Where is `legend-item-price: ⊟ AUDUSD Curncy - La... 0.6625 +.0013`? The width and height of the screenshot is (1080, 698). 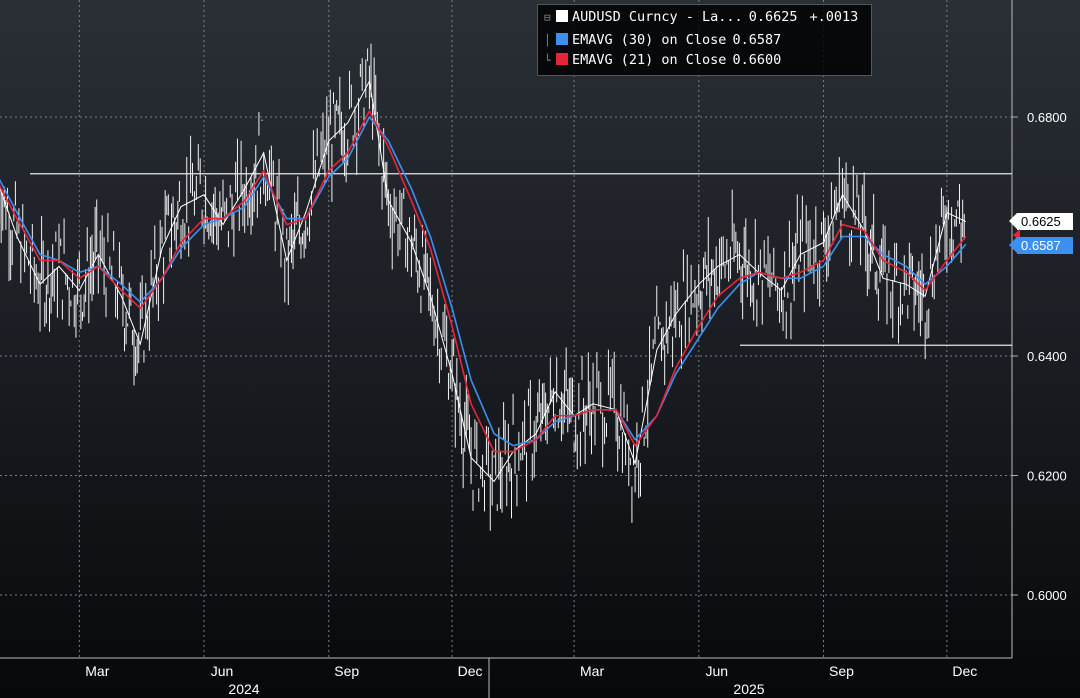
legend-item-price: ⊟ AUDUSD Curncy - La... 0.6625 +.0013 is located at coordinates (701, 17).